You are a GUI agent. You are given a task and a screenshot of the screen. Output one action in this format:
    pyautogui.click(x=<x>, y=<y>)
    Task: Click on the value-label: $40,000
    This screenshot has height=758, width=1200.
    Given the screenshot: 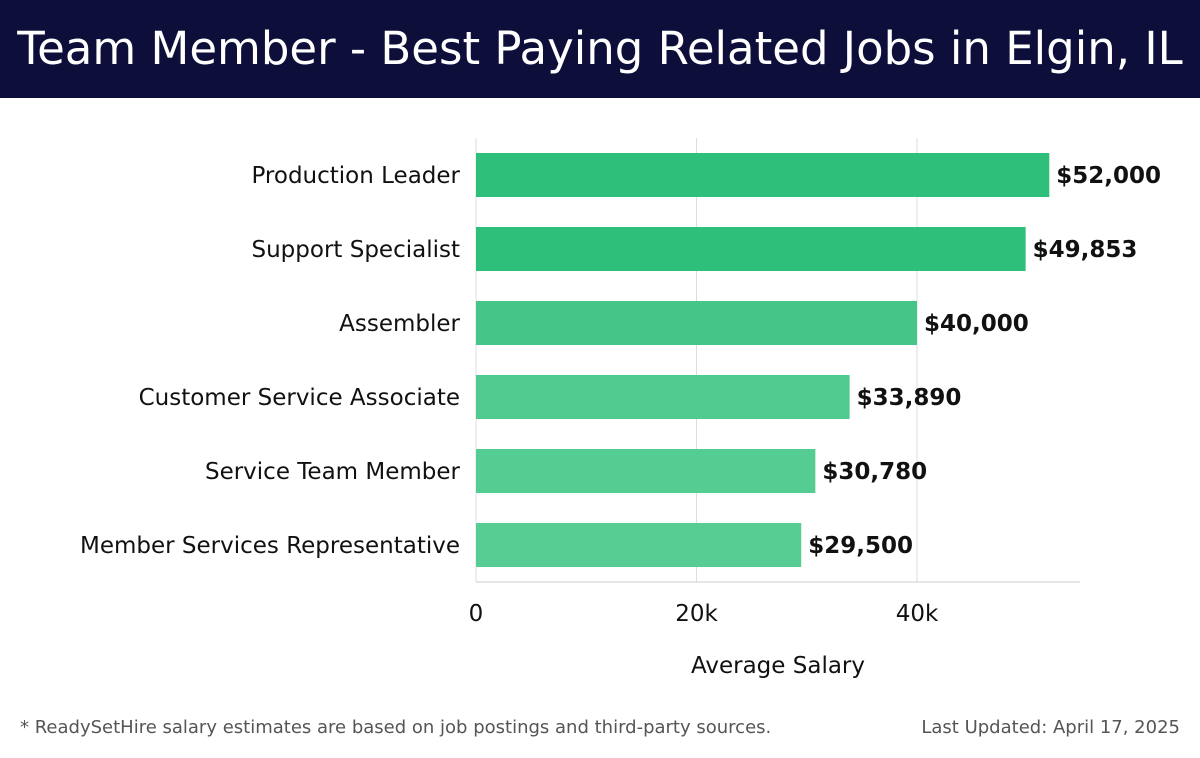 What is the action you would take?
    pyautogui.click(x=976, y=324)
    